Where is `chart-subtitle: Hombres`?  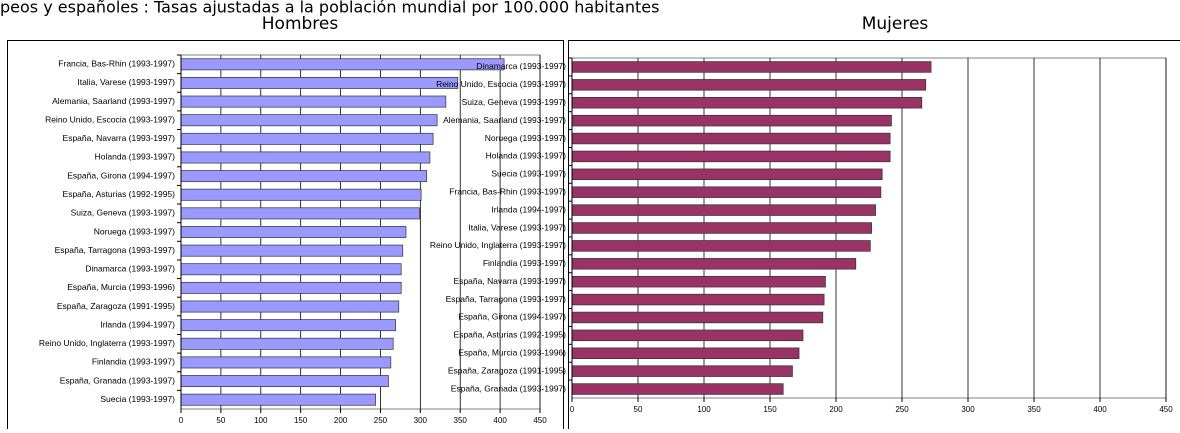
chart-subtitle: Hombres is located at coordinates (300, 24).